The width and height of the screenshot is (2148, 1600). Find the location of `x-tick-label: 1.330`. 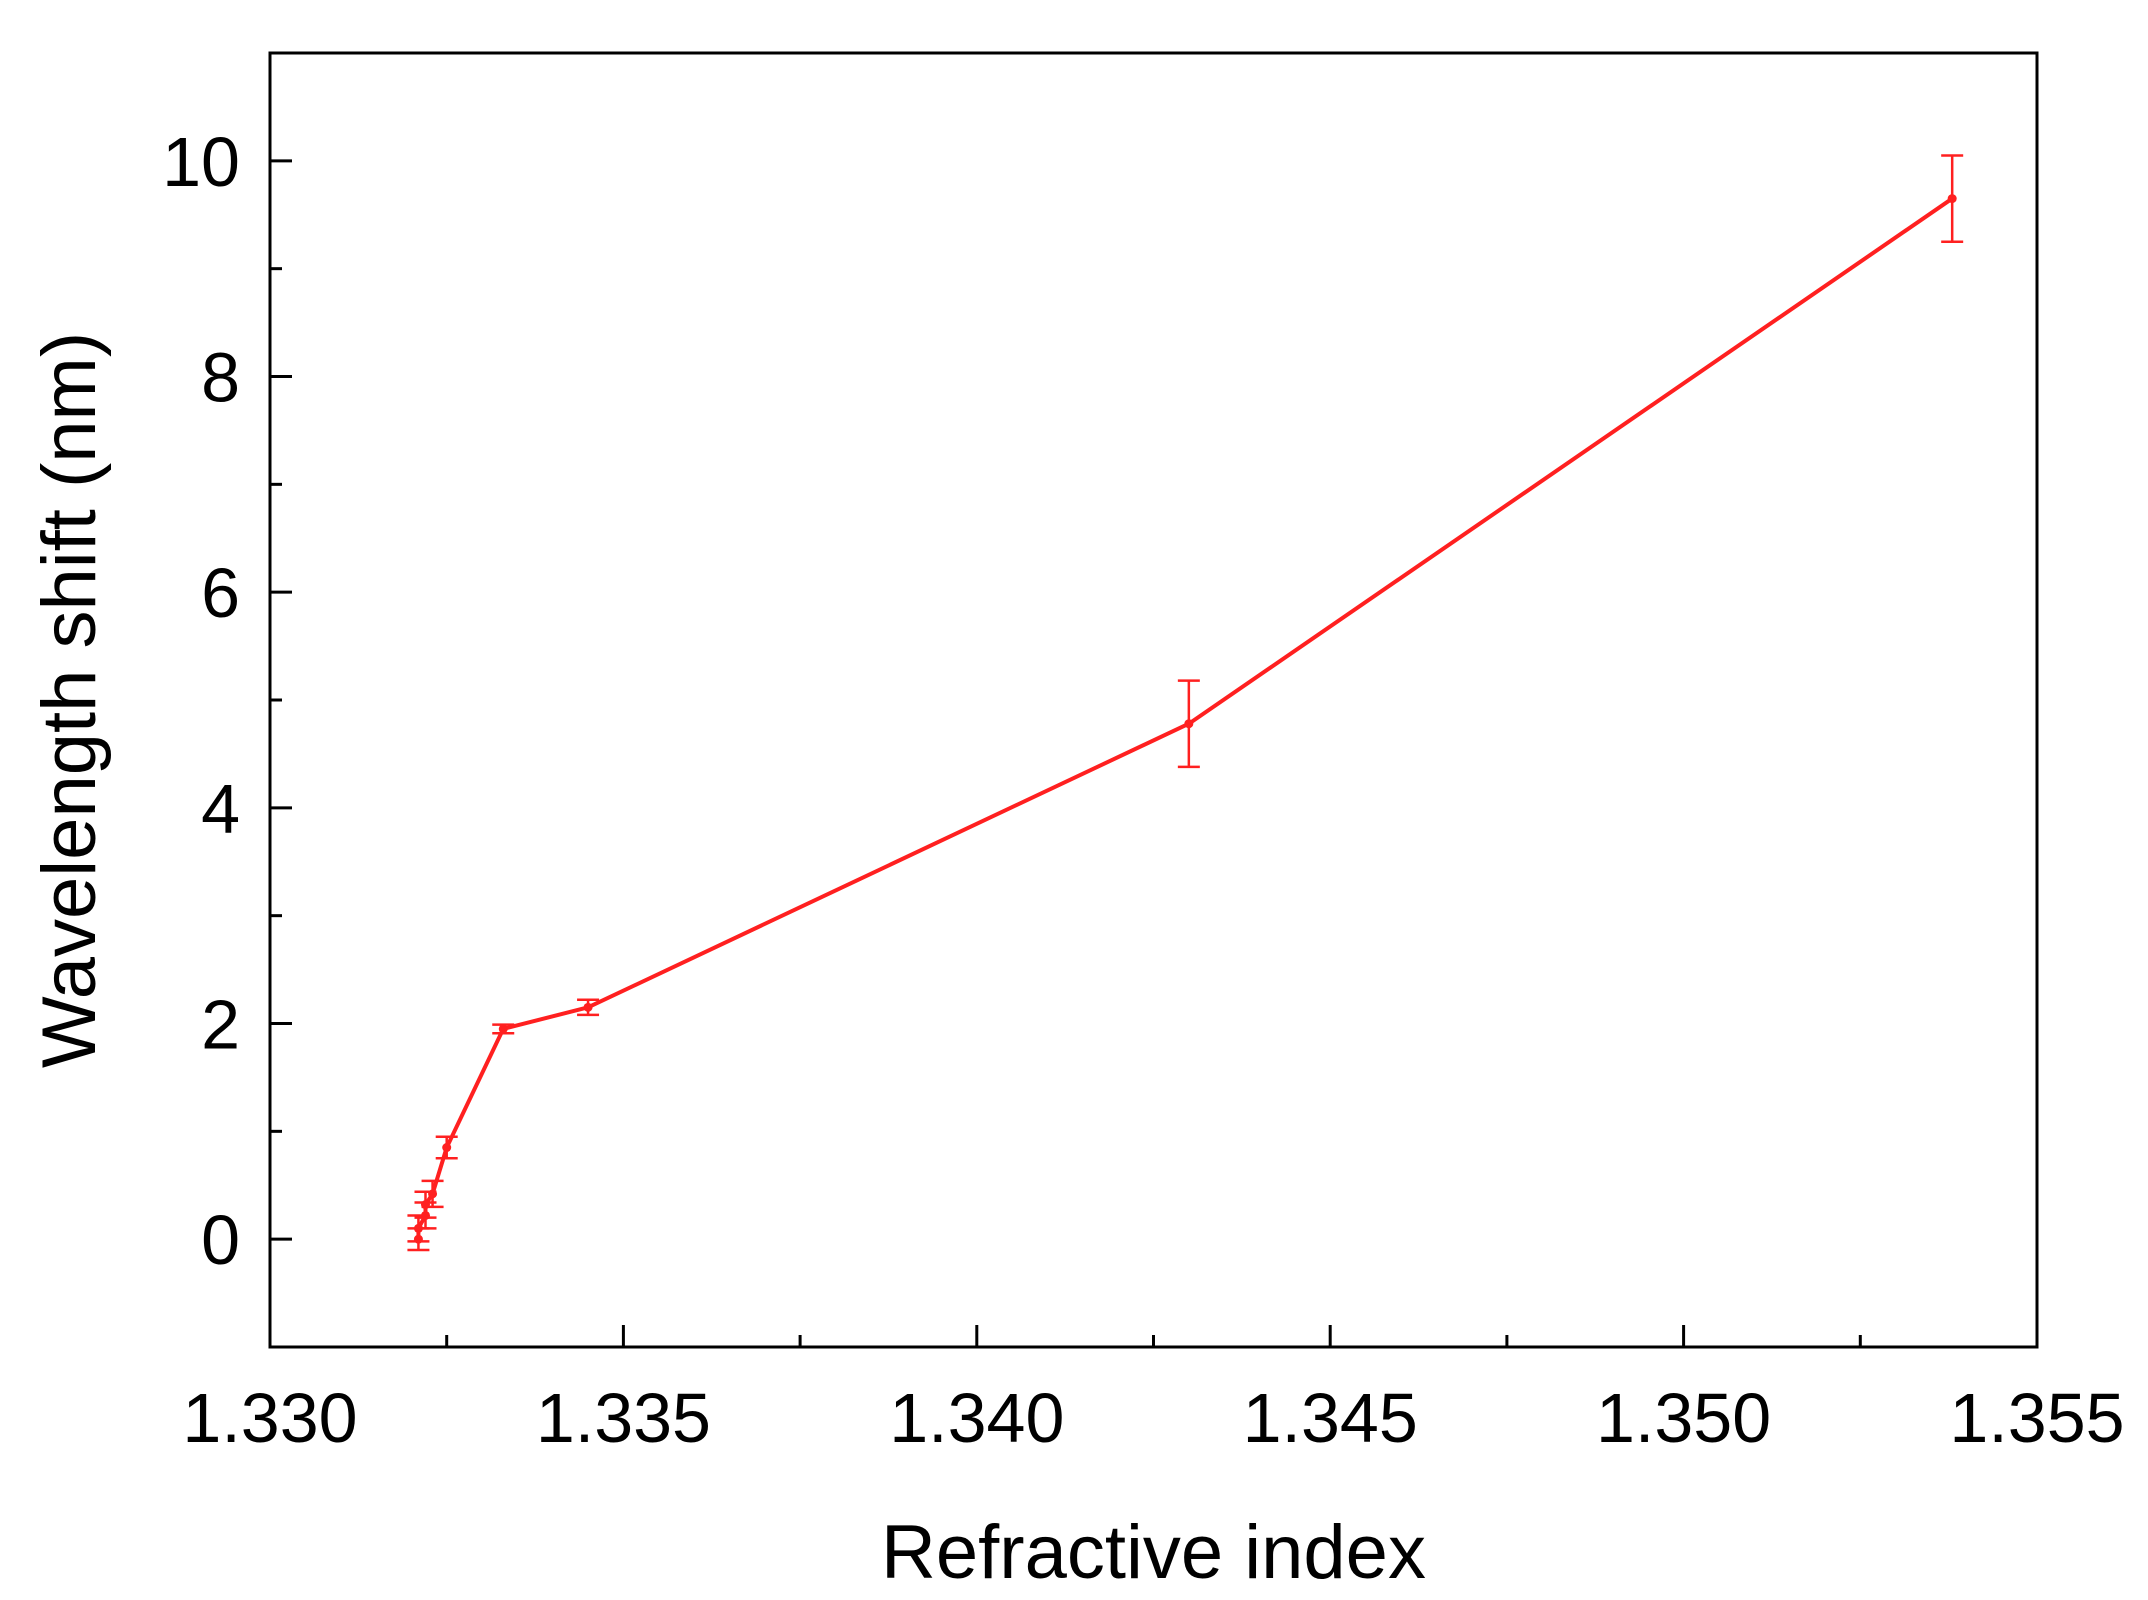

x-tick-label: 1.330 is located at coordinates (269, 1418).